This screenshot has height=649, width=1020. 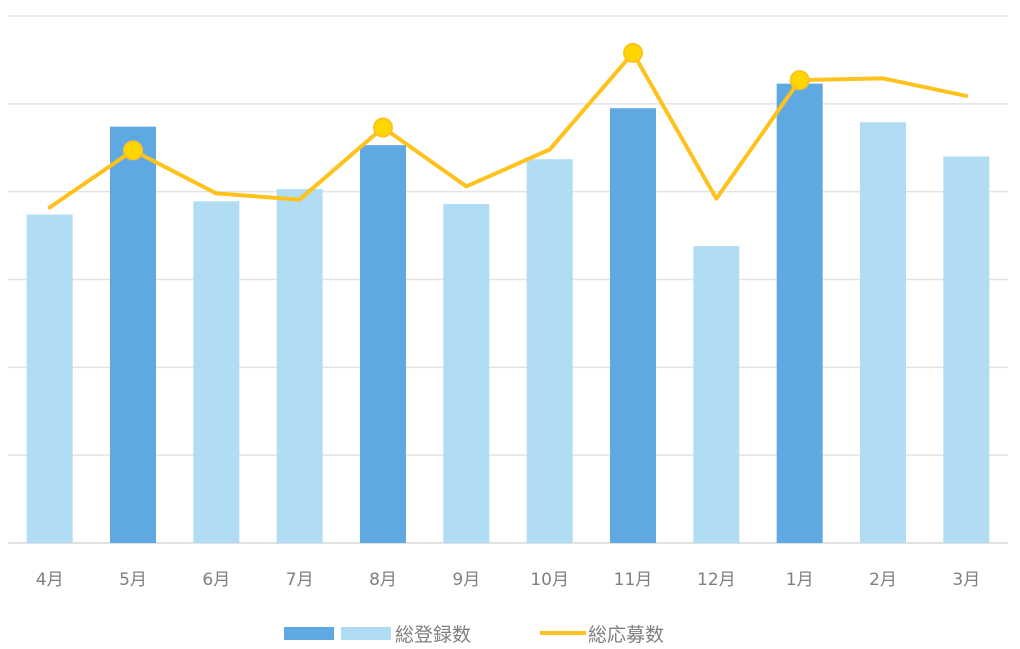 I want to click on legend: 総登録数 総応募数, so click(x=474, y=635).